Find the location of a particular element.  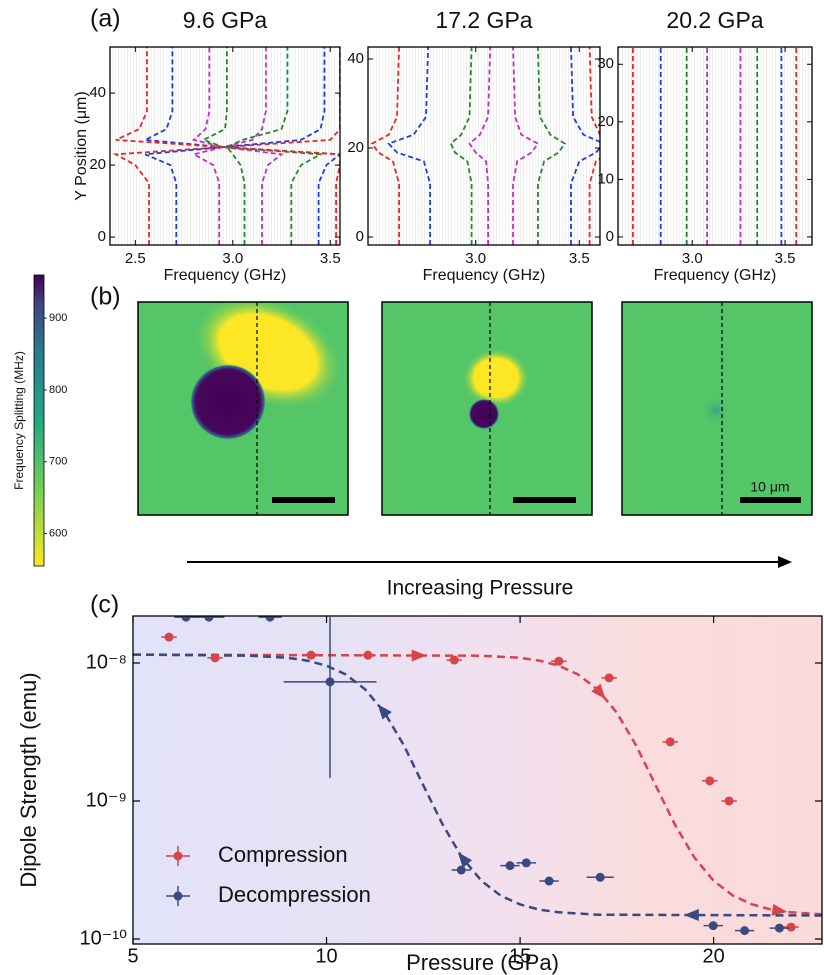

panel-title: 17.2 GPa is located at coordinates (483, 20).